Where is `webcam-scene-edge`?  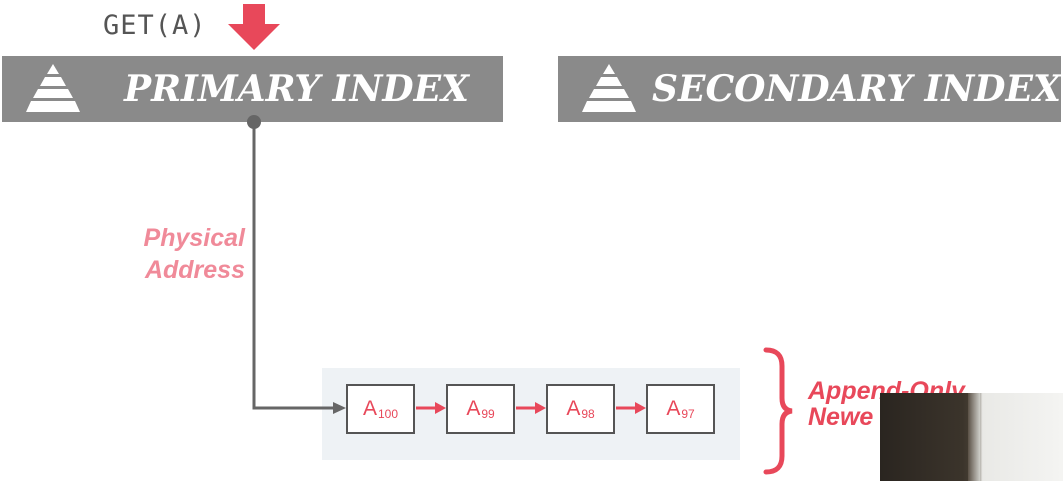 webcam-scene-edge is located at coordinates (974, 437).